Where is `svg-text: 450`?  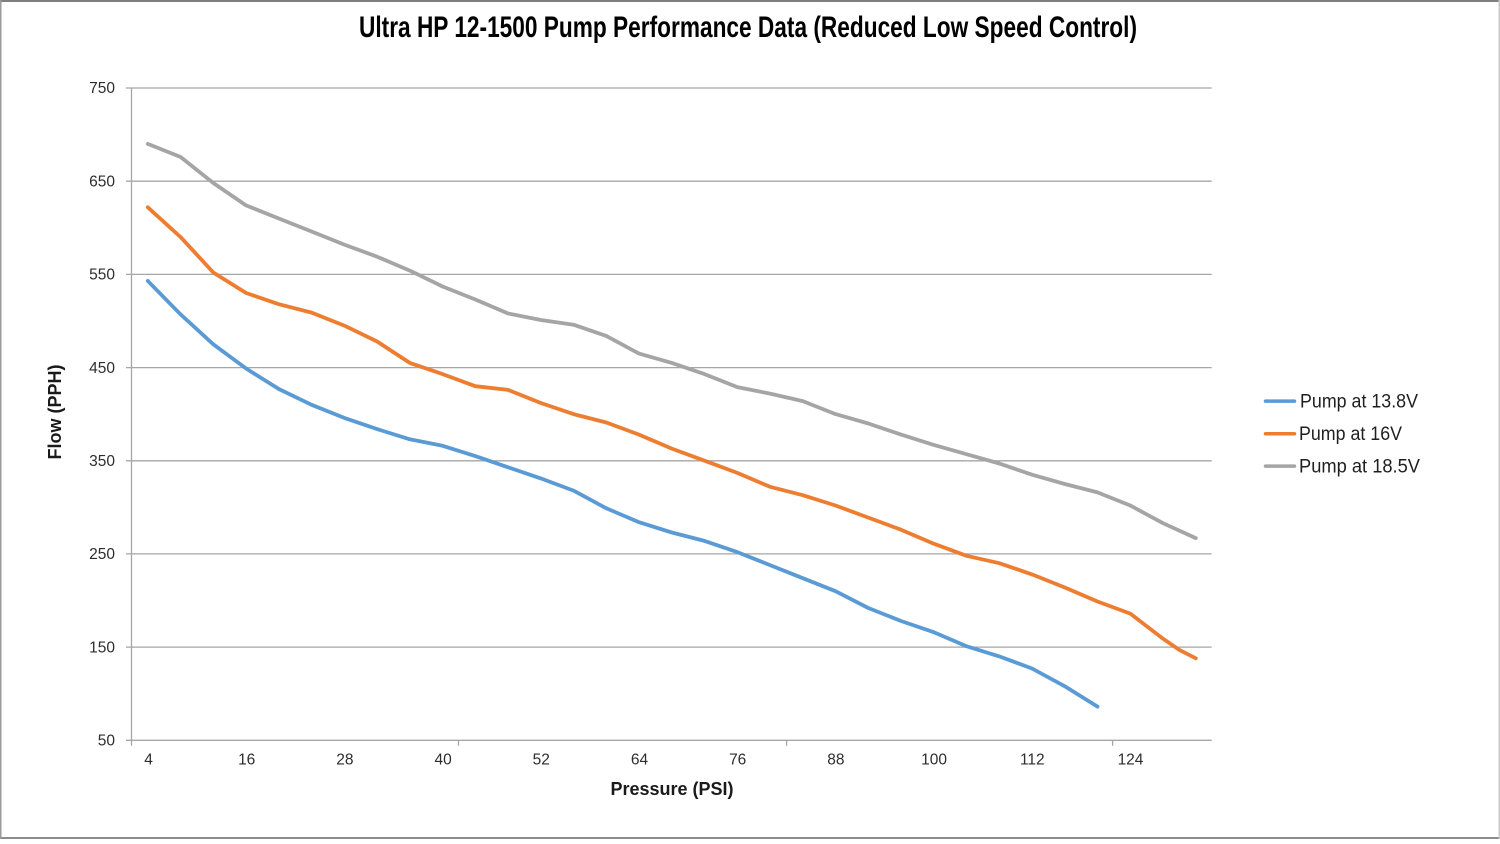
svg-text: 450 is located at coordinates (102, 368).